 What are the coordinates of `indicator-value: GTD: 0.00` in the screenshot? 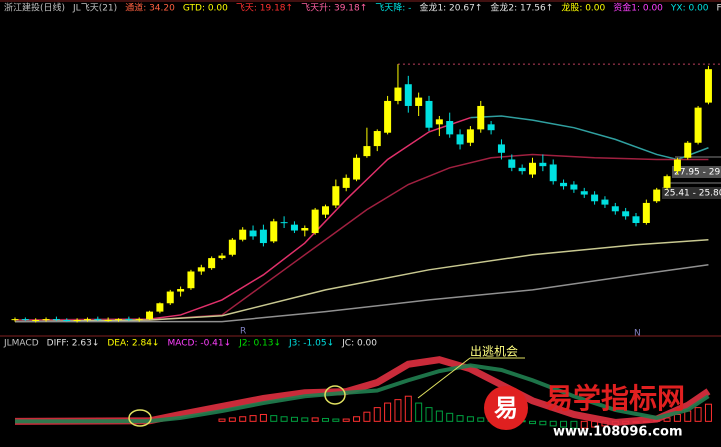 It's located at (205, 9).